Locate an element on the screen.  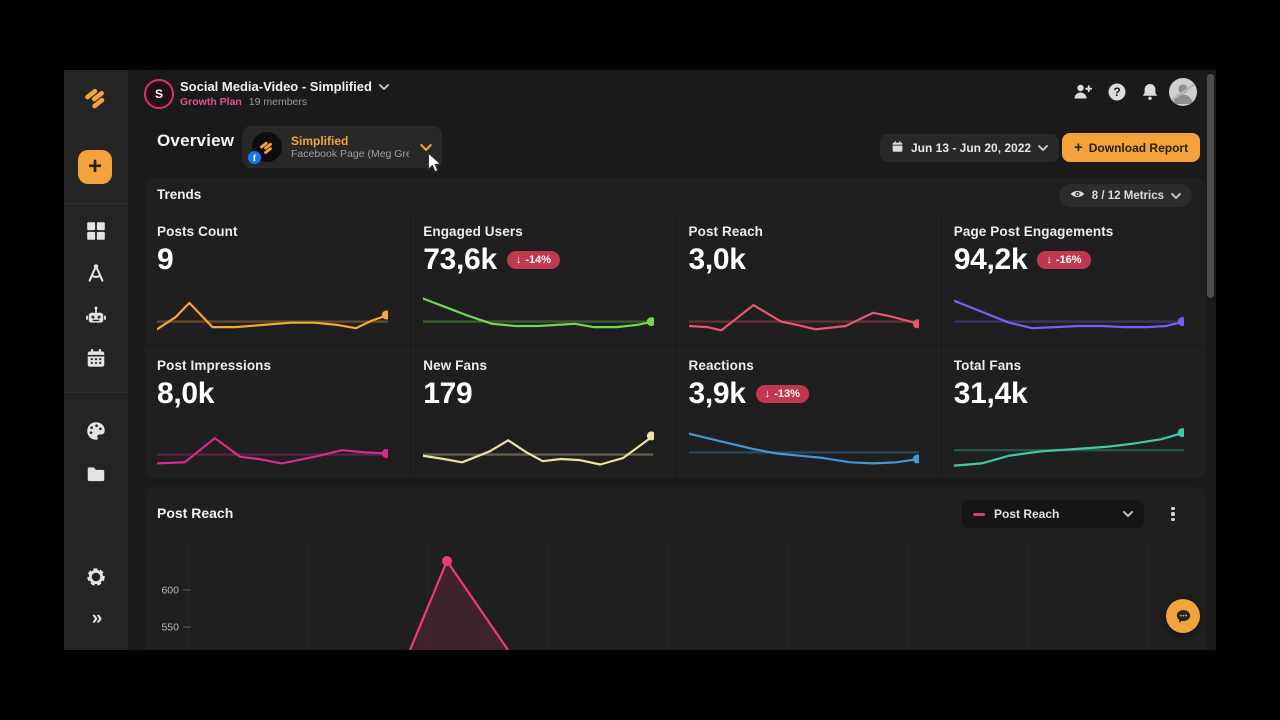
metric-card: Posts Count 9 ↓ is located at coordinates (277, 278).